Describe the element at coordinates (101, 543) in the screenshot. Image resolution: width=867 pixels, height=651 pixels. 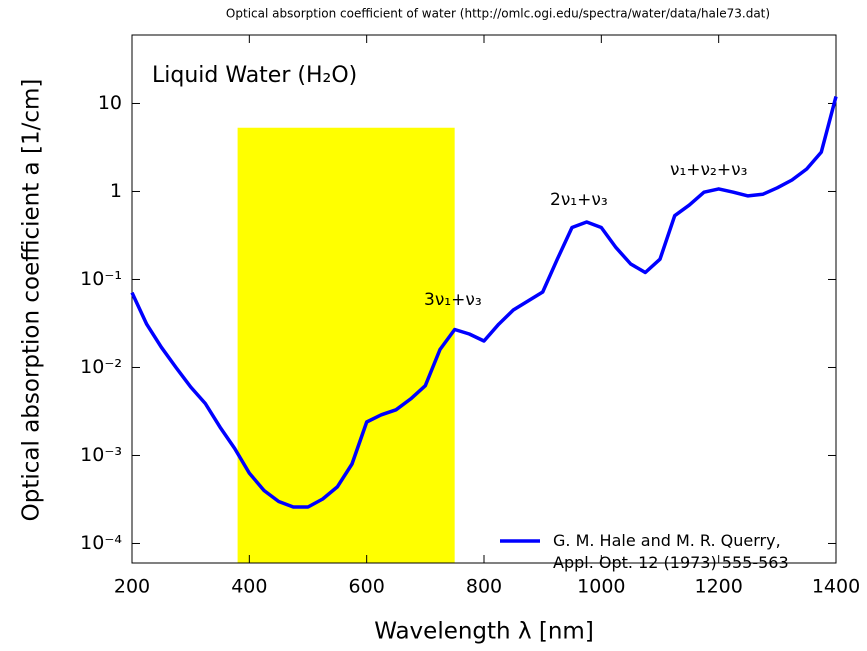
I see `y-tick-label: 10⁻⁴` at that location.